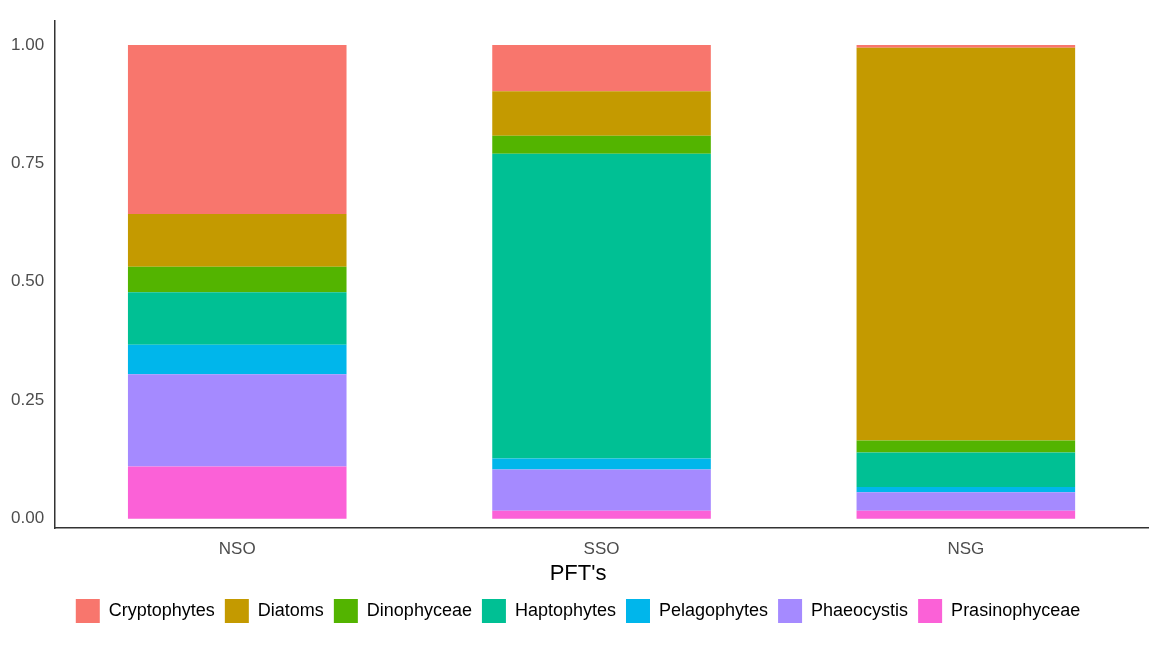 The width and height of the screenshot is (1170, 645). I want to click on legend-label: Haptophytes, so click(565, 609).